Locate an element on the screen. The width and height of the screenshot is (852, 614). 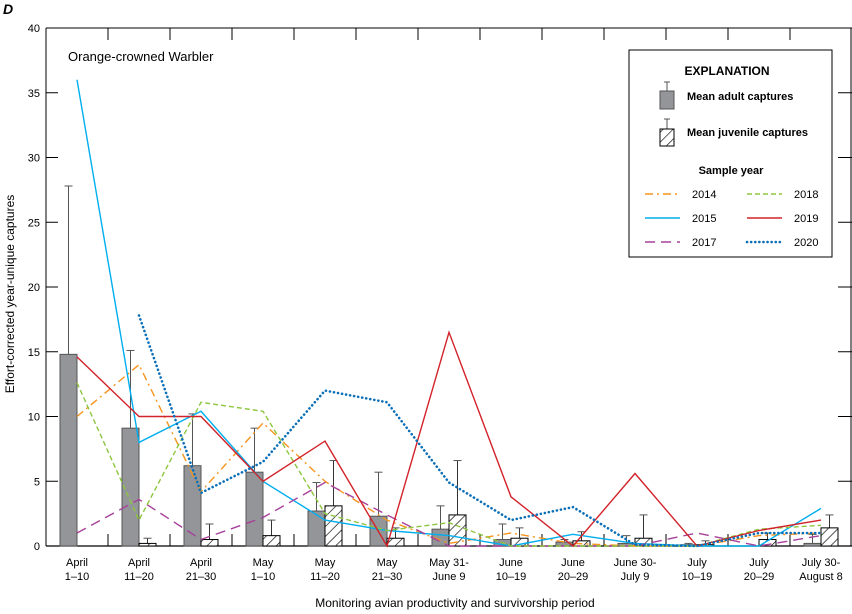
y-tick-label: 40 is located at coordinates (34, 29).